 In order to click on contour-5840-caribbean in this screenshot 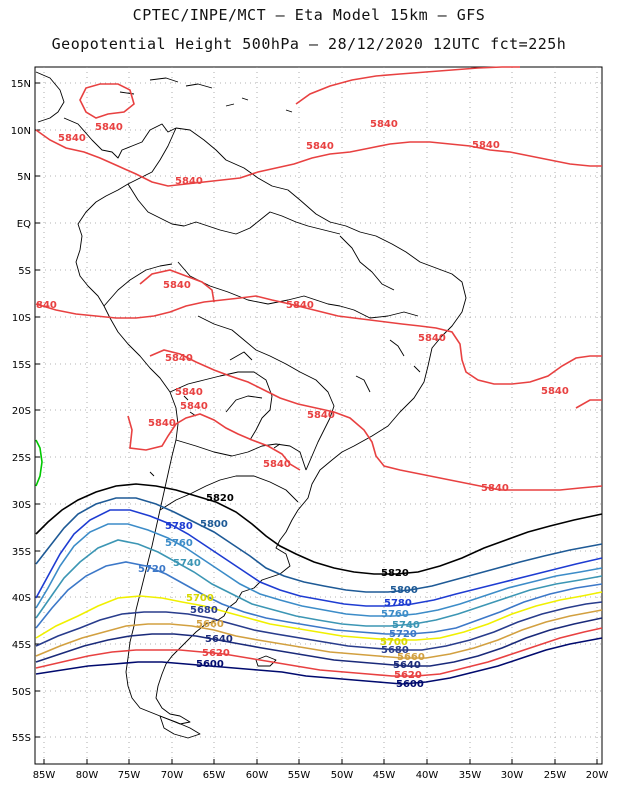, I will do `click(107, 101)`.